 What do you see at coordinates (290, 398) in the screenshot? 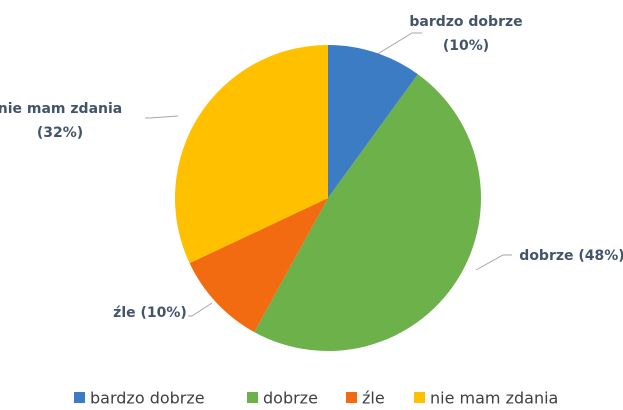
I see `legend-label: dobrze` at bounding box center [290, 398].